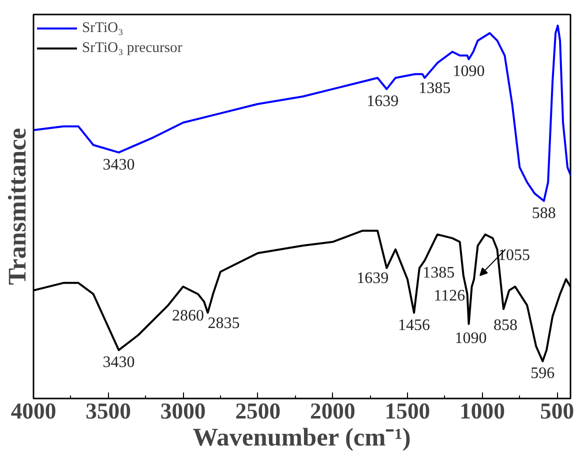 Image resolution: width=574 pixels, height=454 pixels. I want to click on x-tick-label: 1000, so click(482, 411).